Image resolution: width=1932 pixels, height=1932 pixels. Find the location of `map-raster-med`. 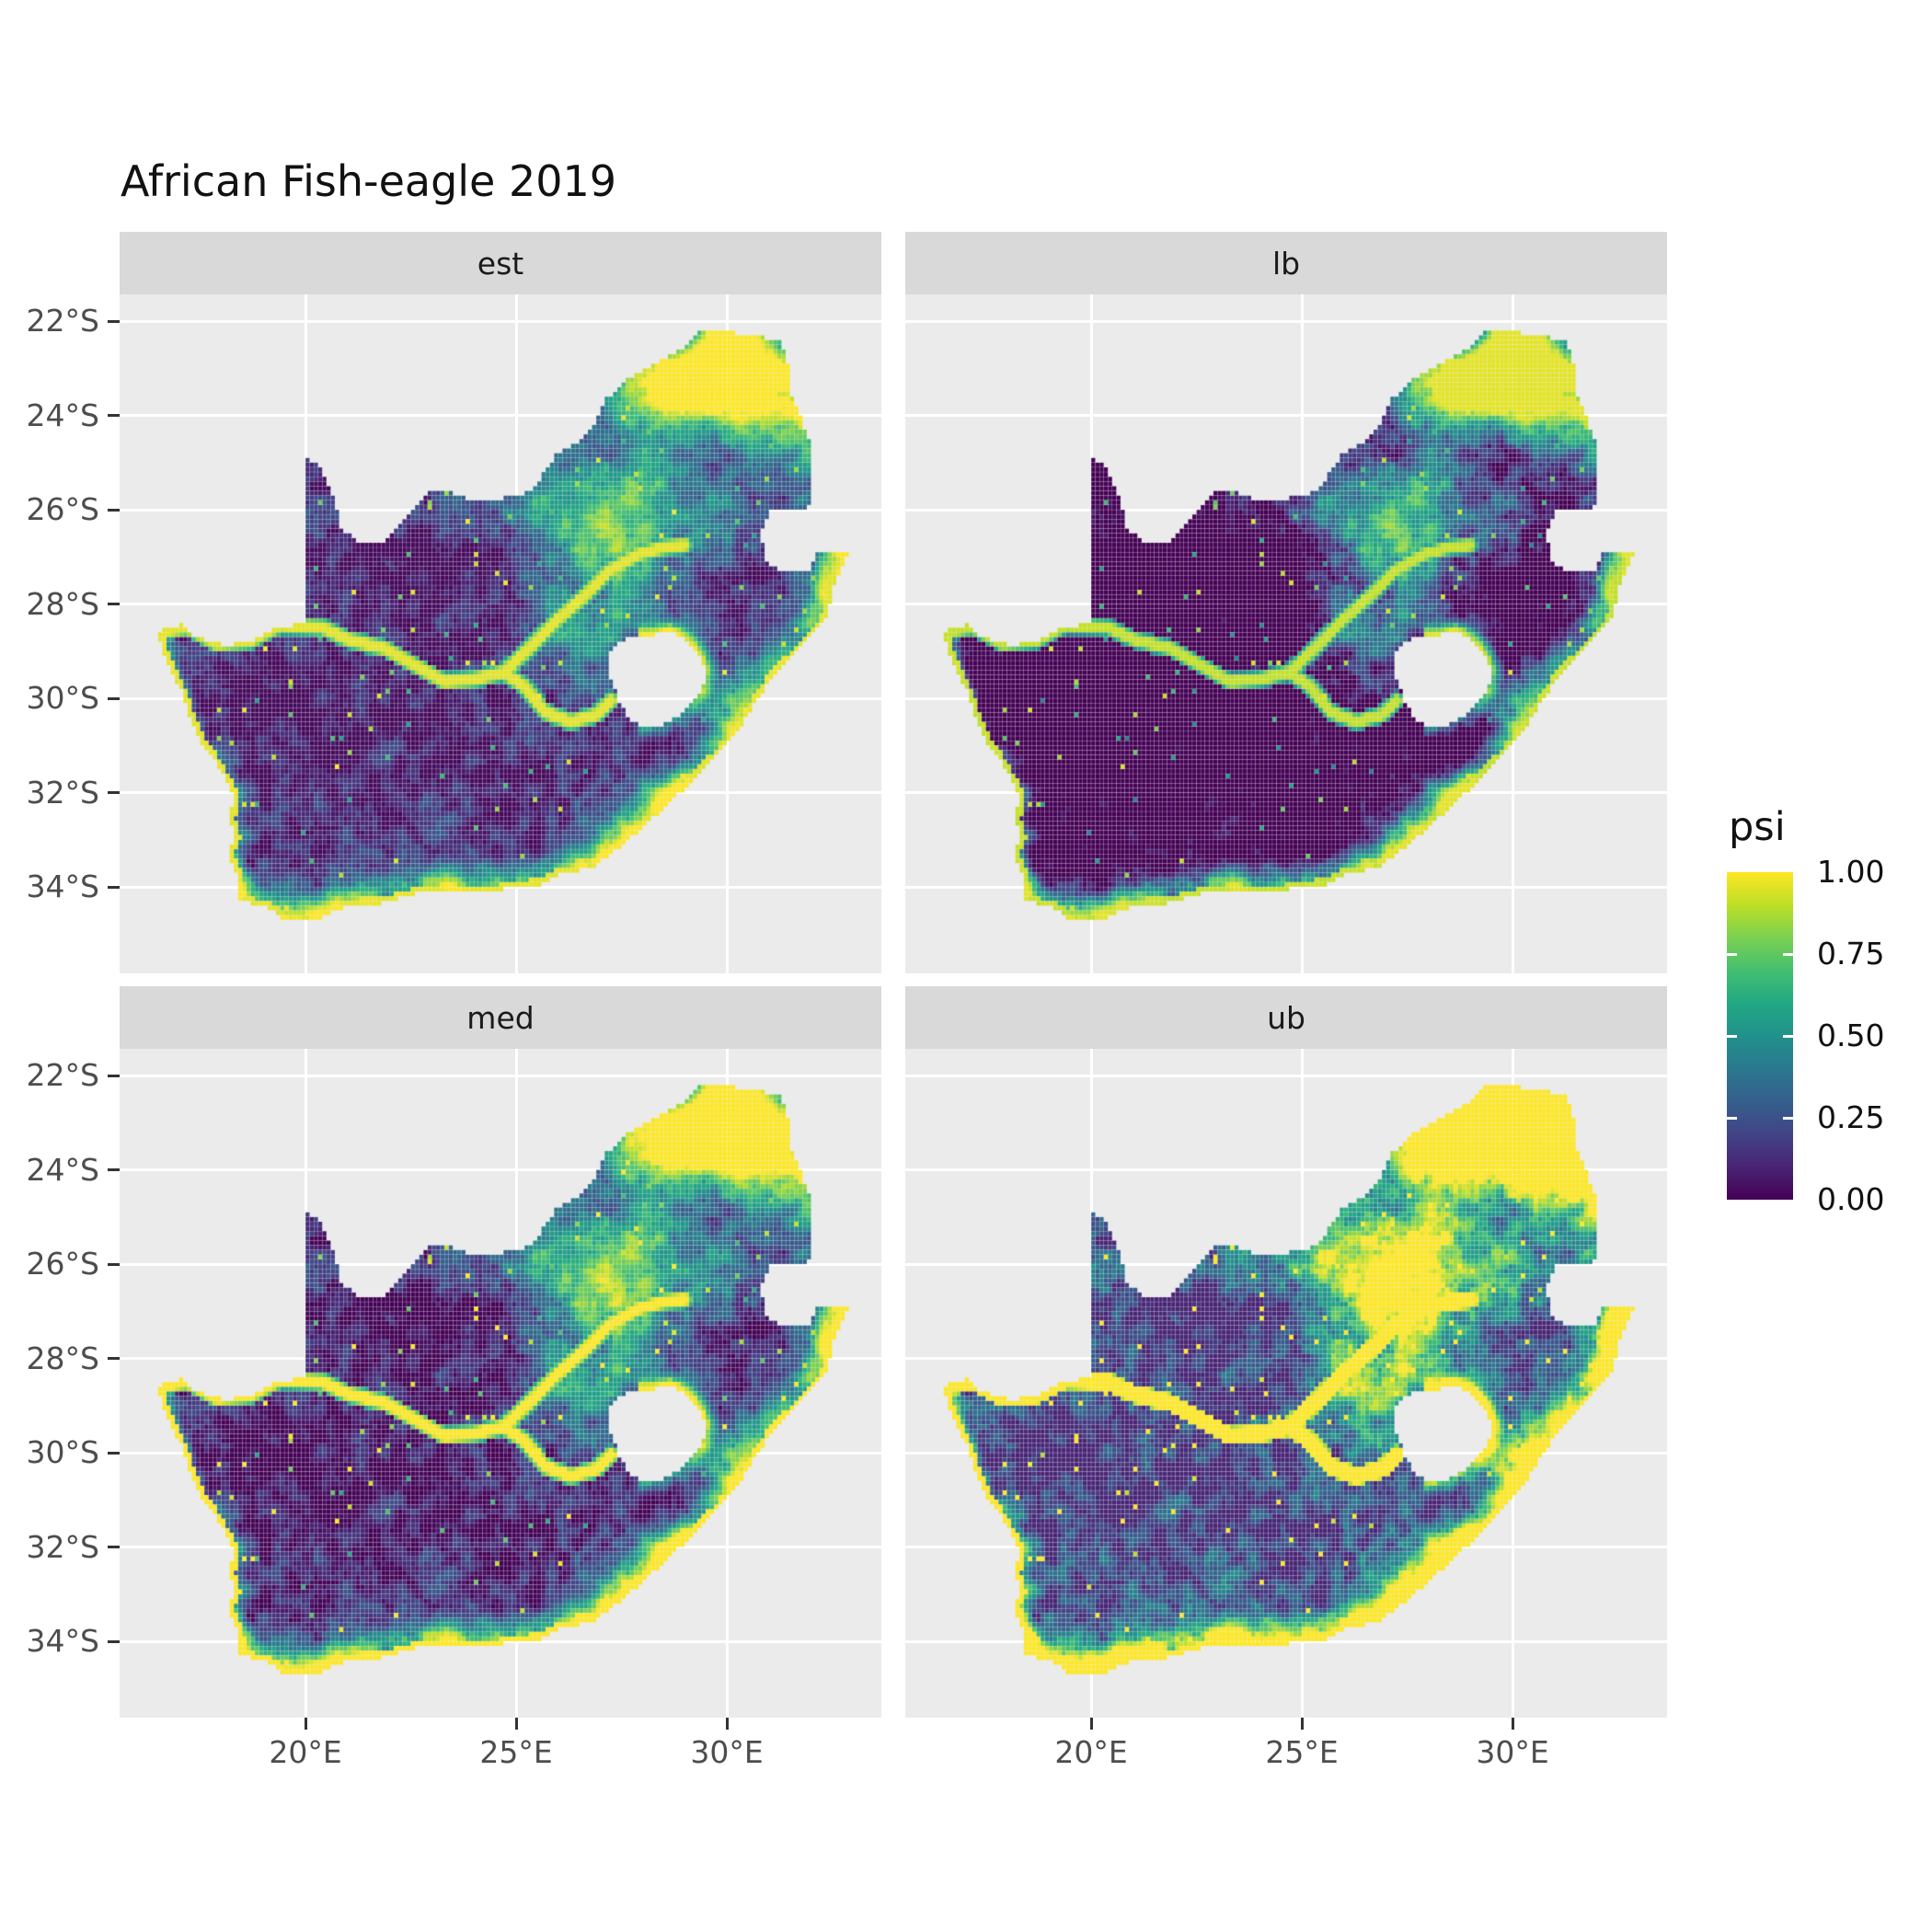

map-raster-med is located at coordinates (500, 1383).